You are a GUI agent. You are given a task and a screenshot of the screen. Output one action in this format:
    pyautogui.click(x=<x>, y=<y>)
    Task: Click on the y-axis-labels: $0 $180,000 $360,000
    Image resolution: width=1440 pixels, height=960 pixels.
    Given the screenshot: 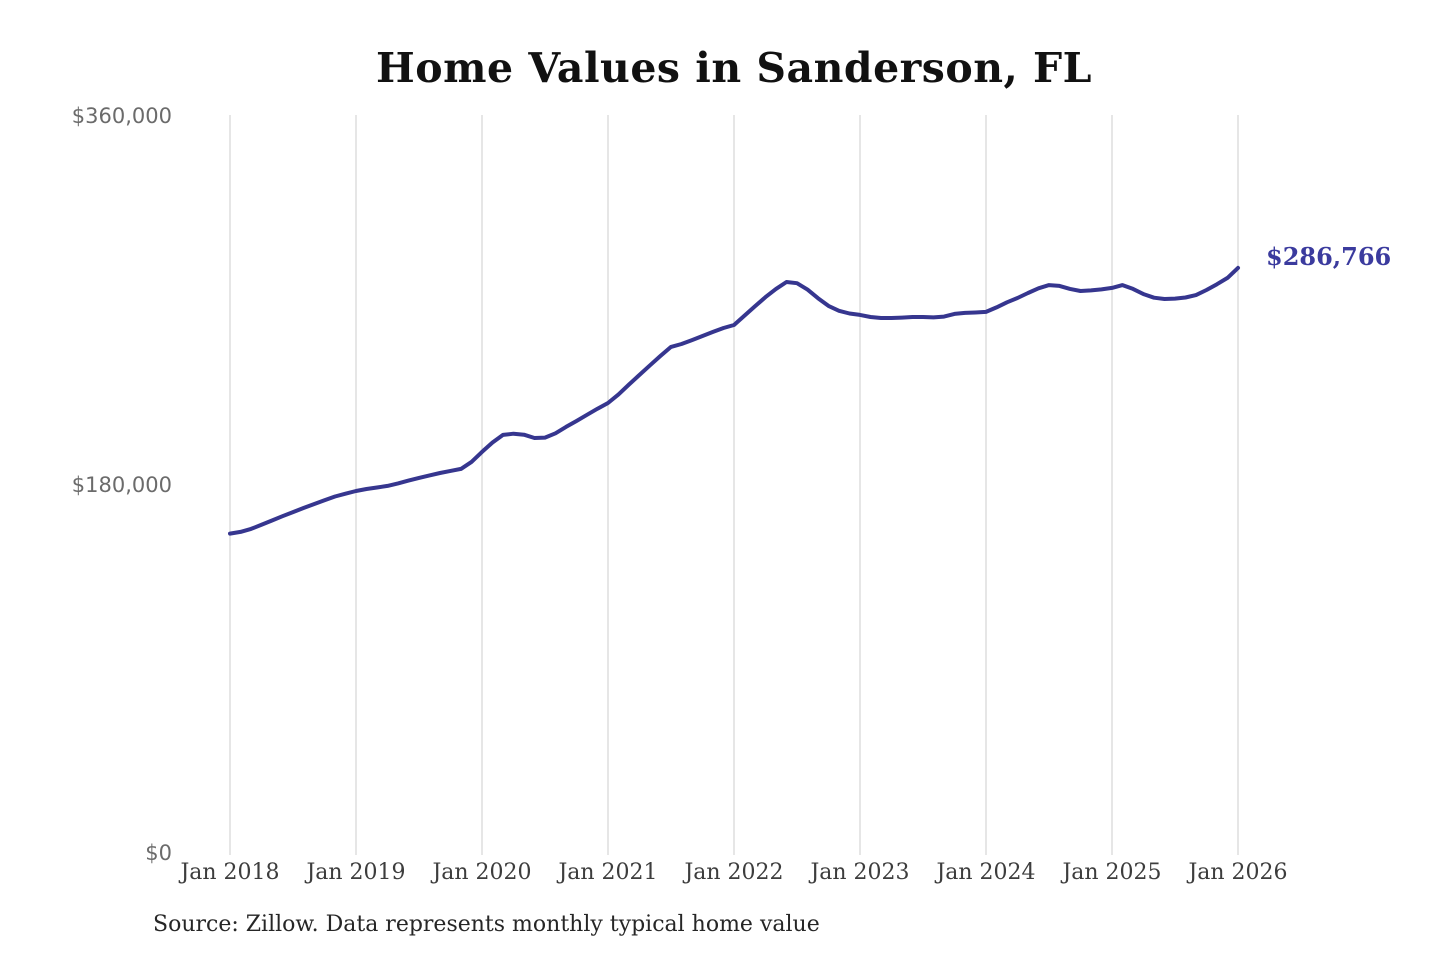 What is the action you would take?
    pyautogui.click(x=87, y=480)
    